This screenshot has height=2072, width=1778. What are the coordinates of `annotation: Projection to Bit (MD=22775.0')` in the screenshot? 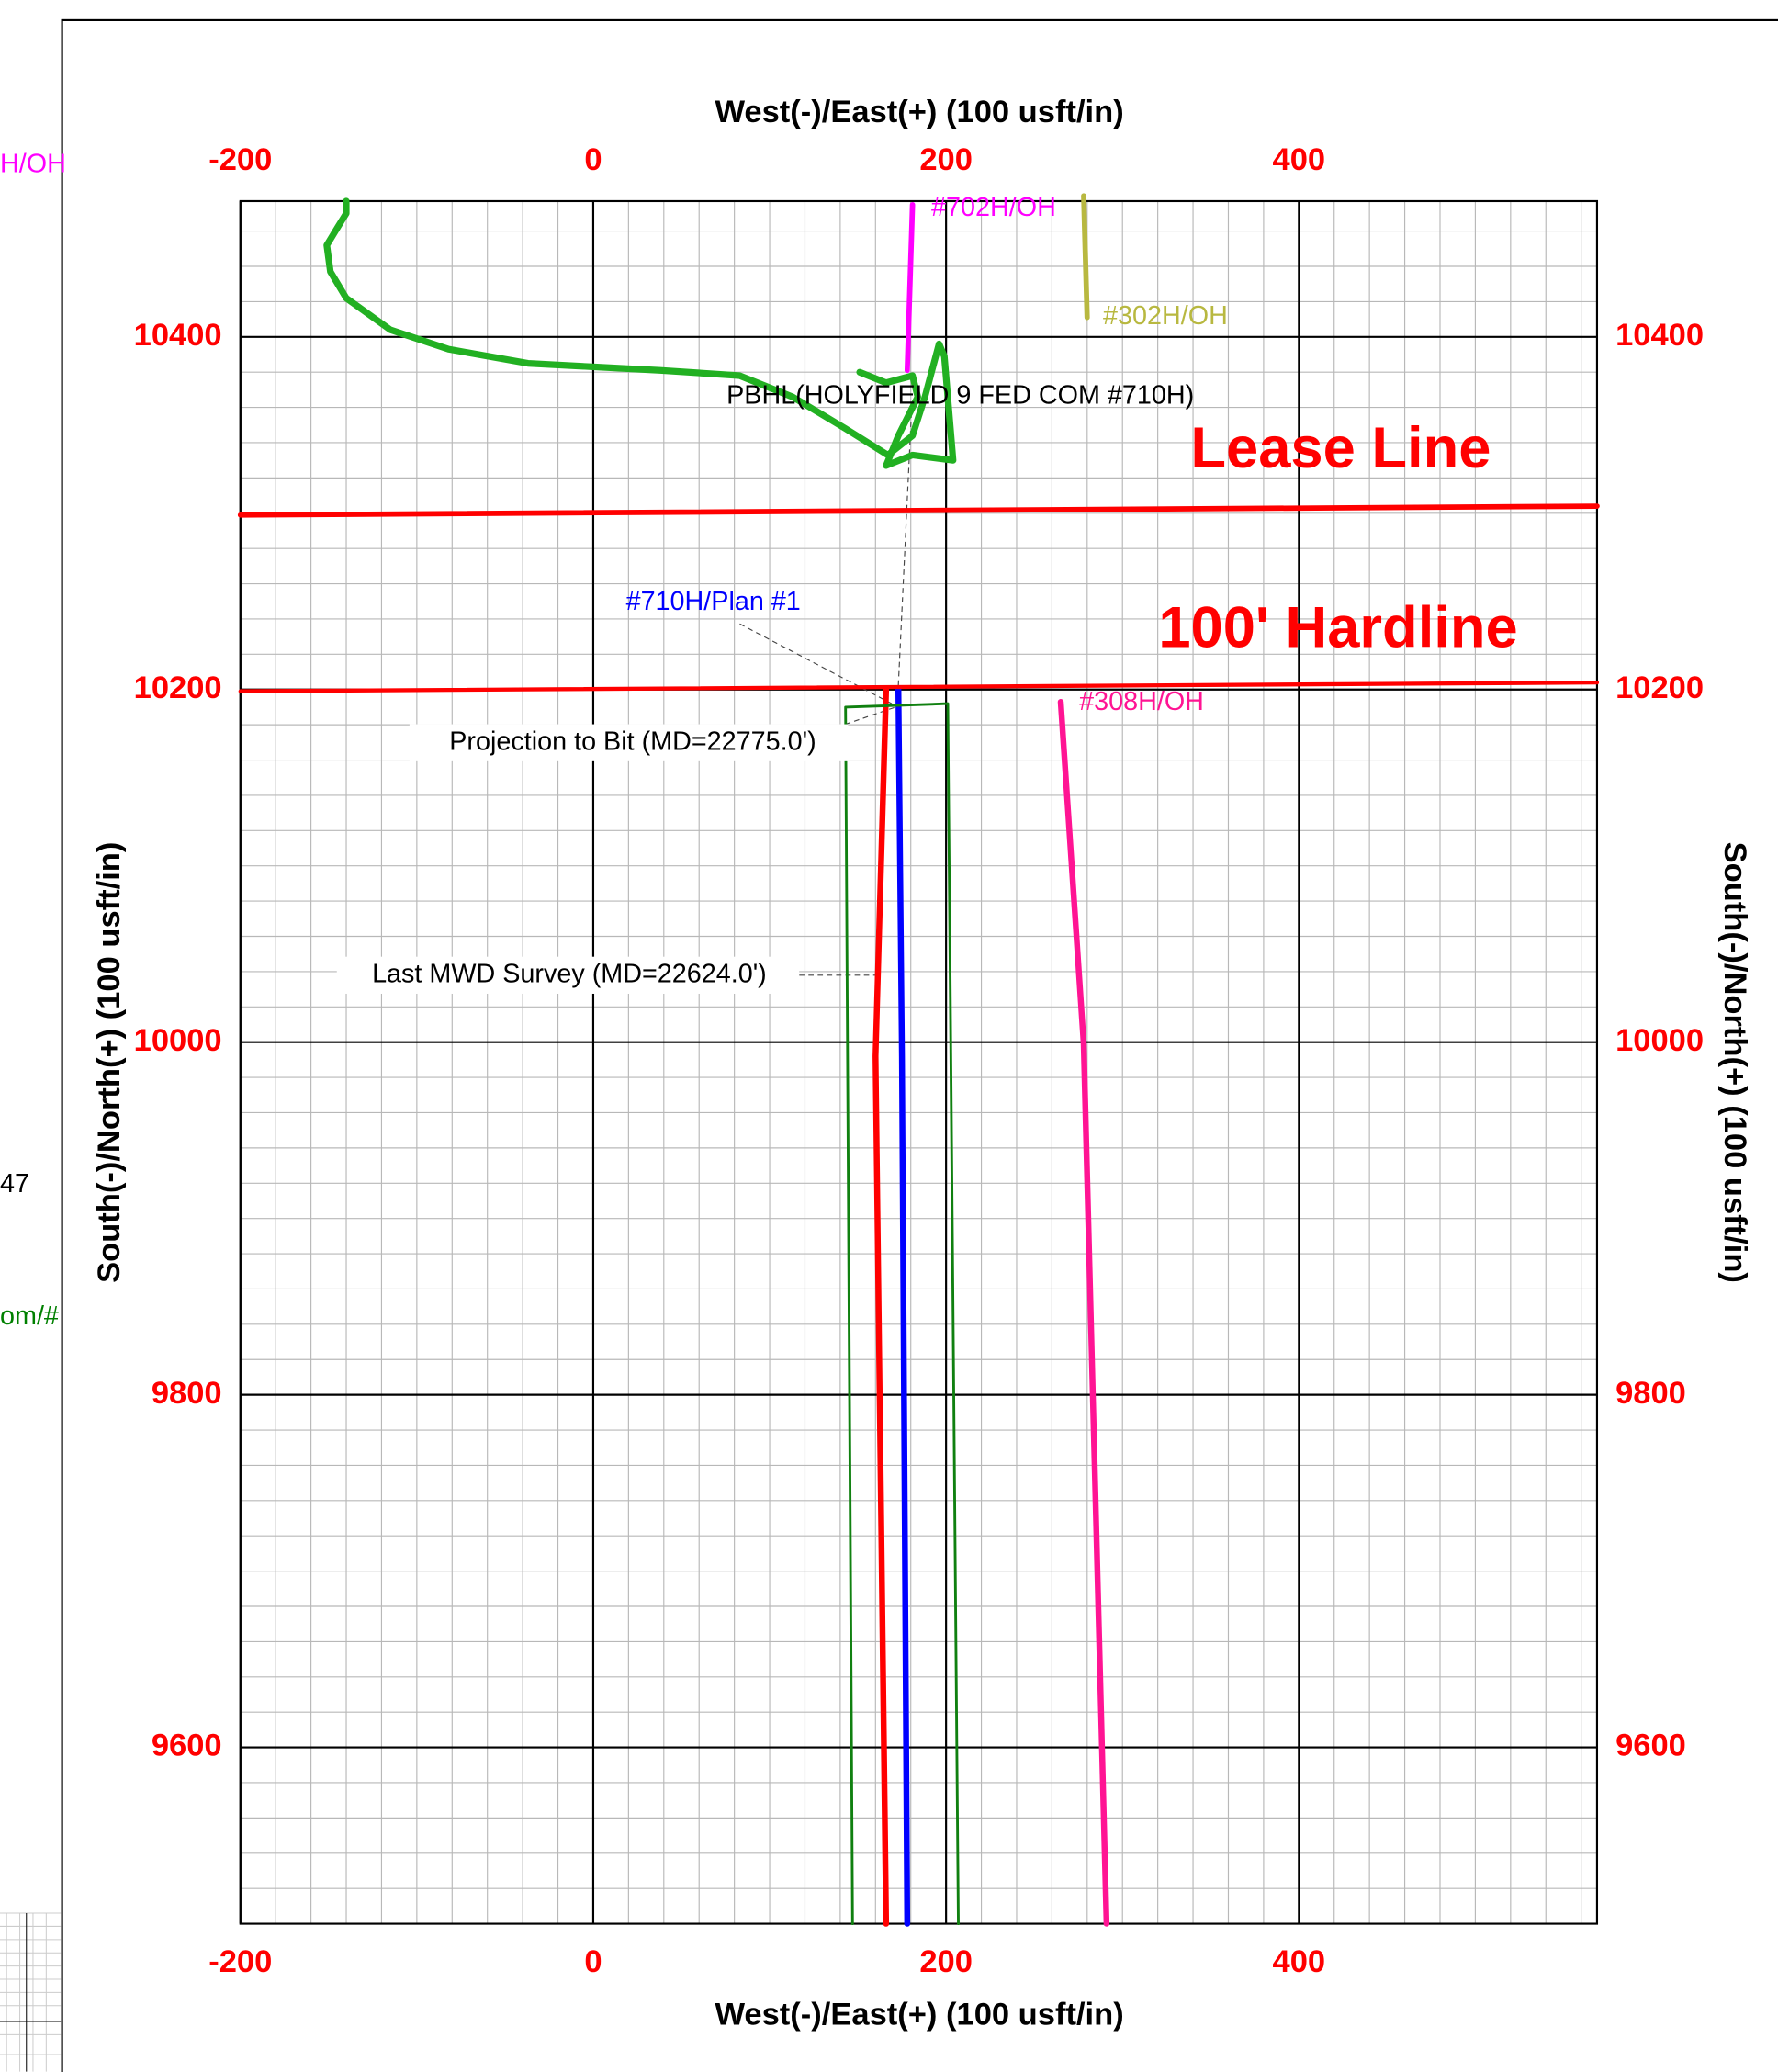 It's located at (632, 741).